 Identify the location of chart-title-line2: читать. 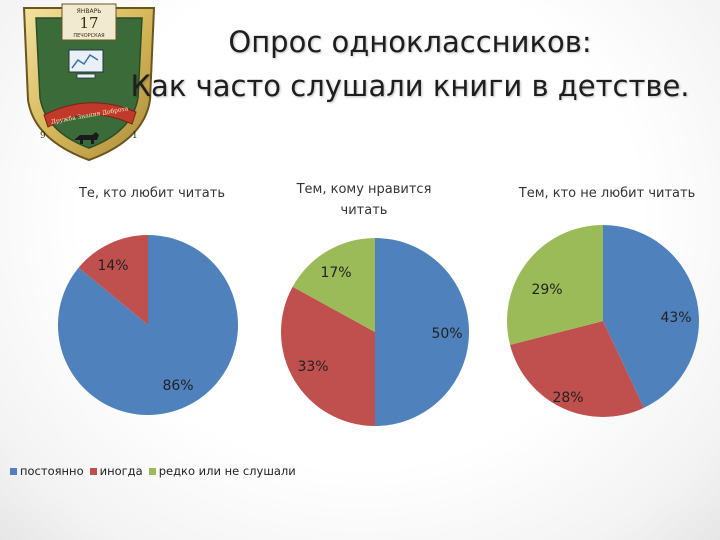
(364, 210).